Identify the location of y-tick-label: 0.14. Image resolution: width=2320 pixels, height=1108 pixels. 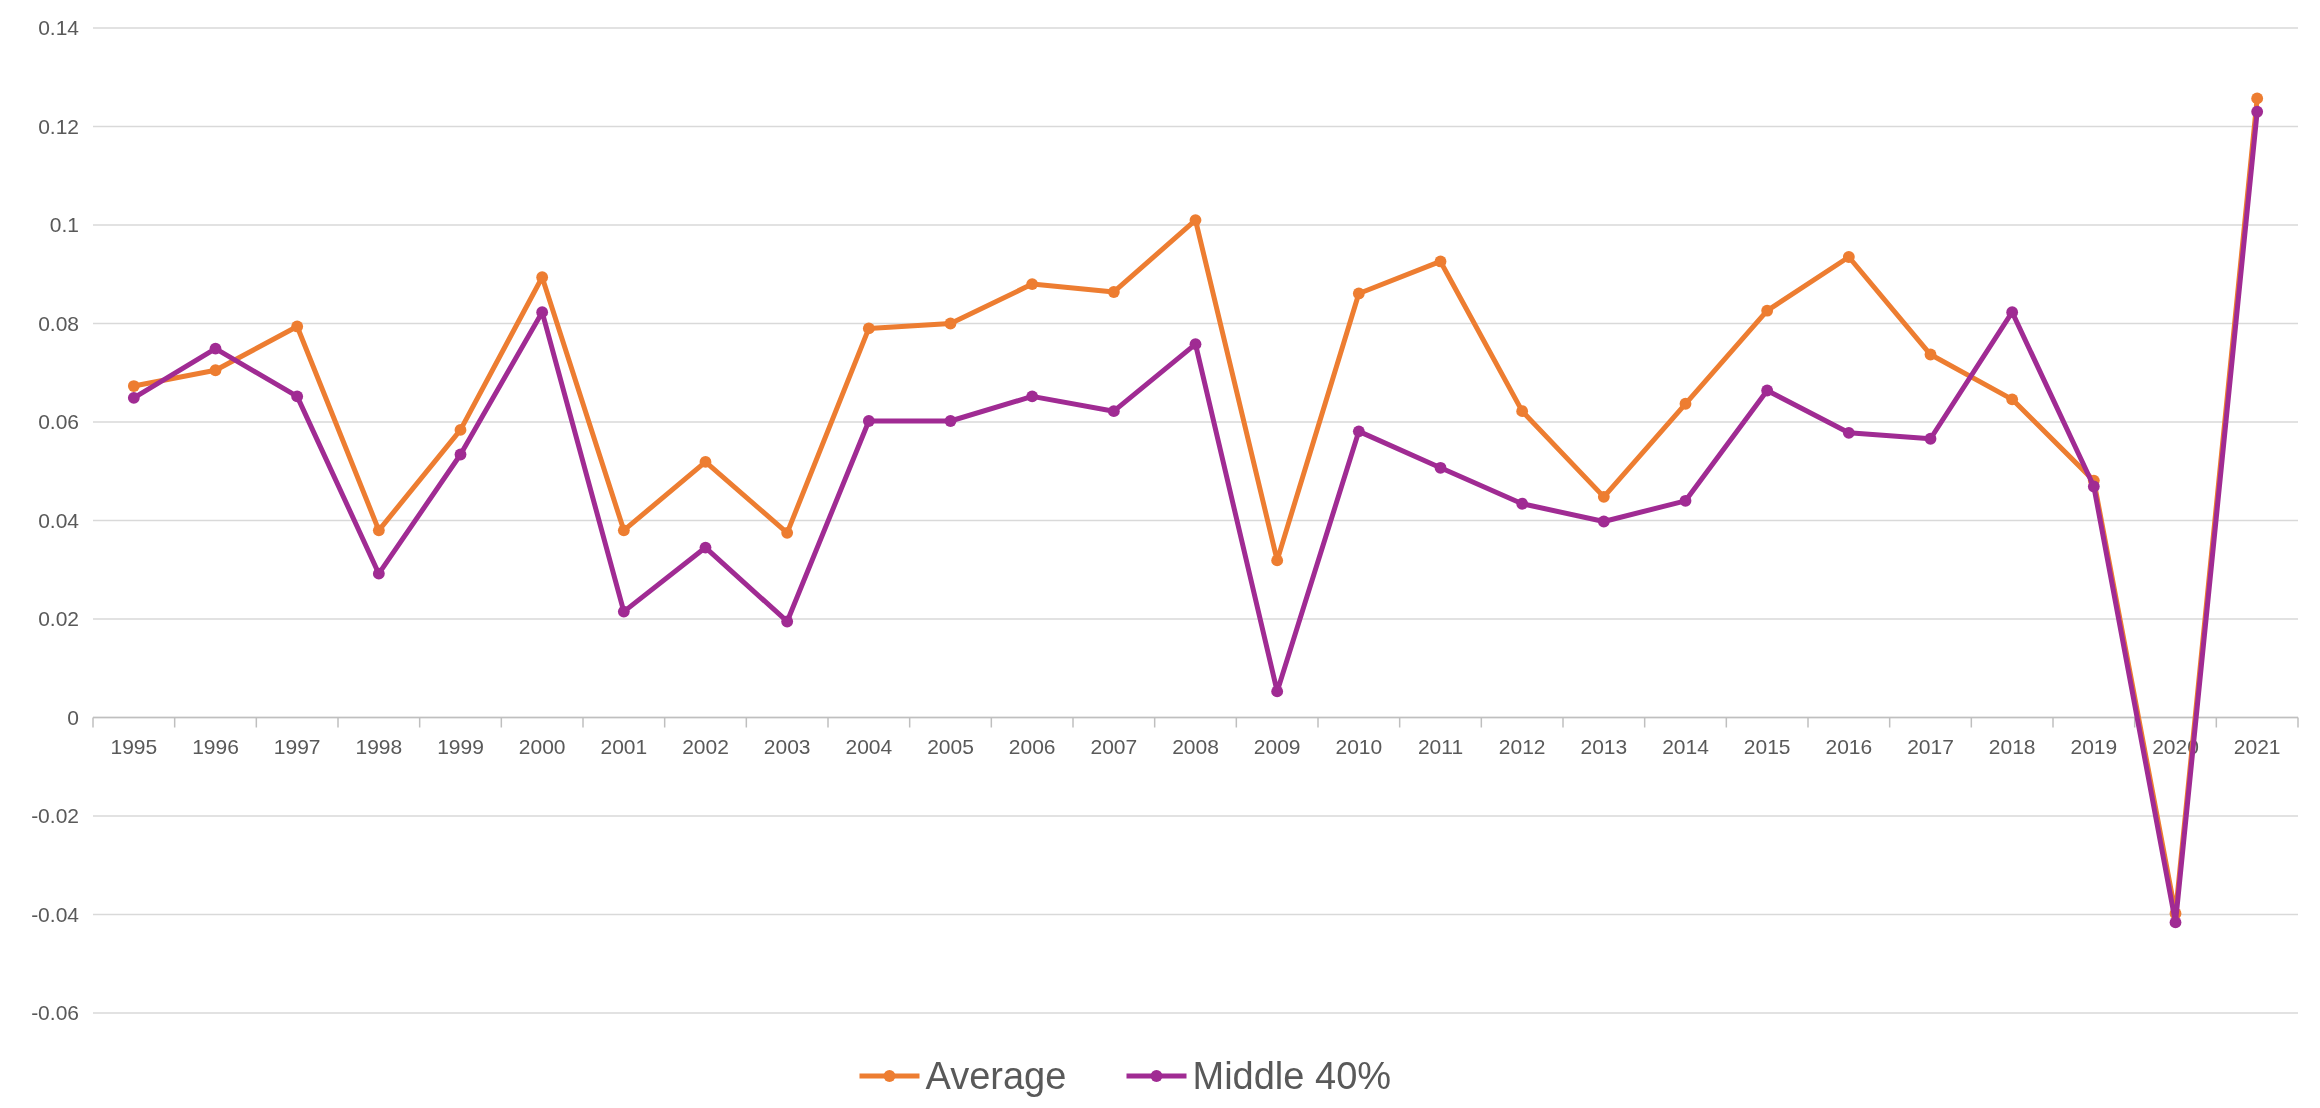
(59, 28).